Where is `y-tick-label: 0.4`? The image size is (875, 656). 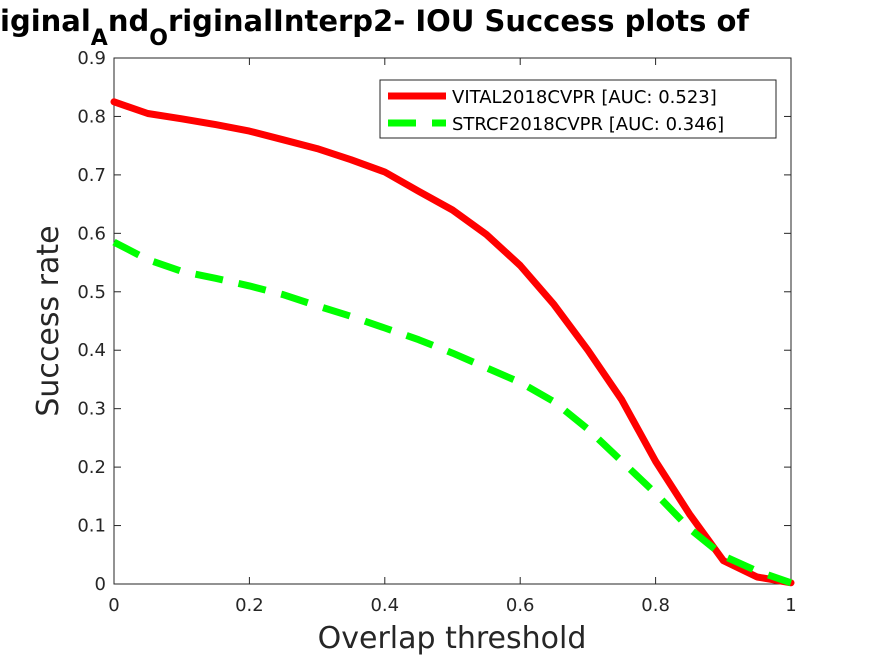
y-tick-label: 0.4 is located at coordinates (91, 350).